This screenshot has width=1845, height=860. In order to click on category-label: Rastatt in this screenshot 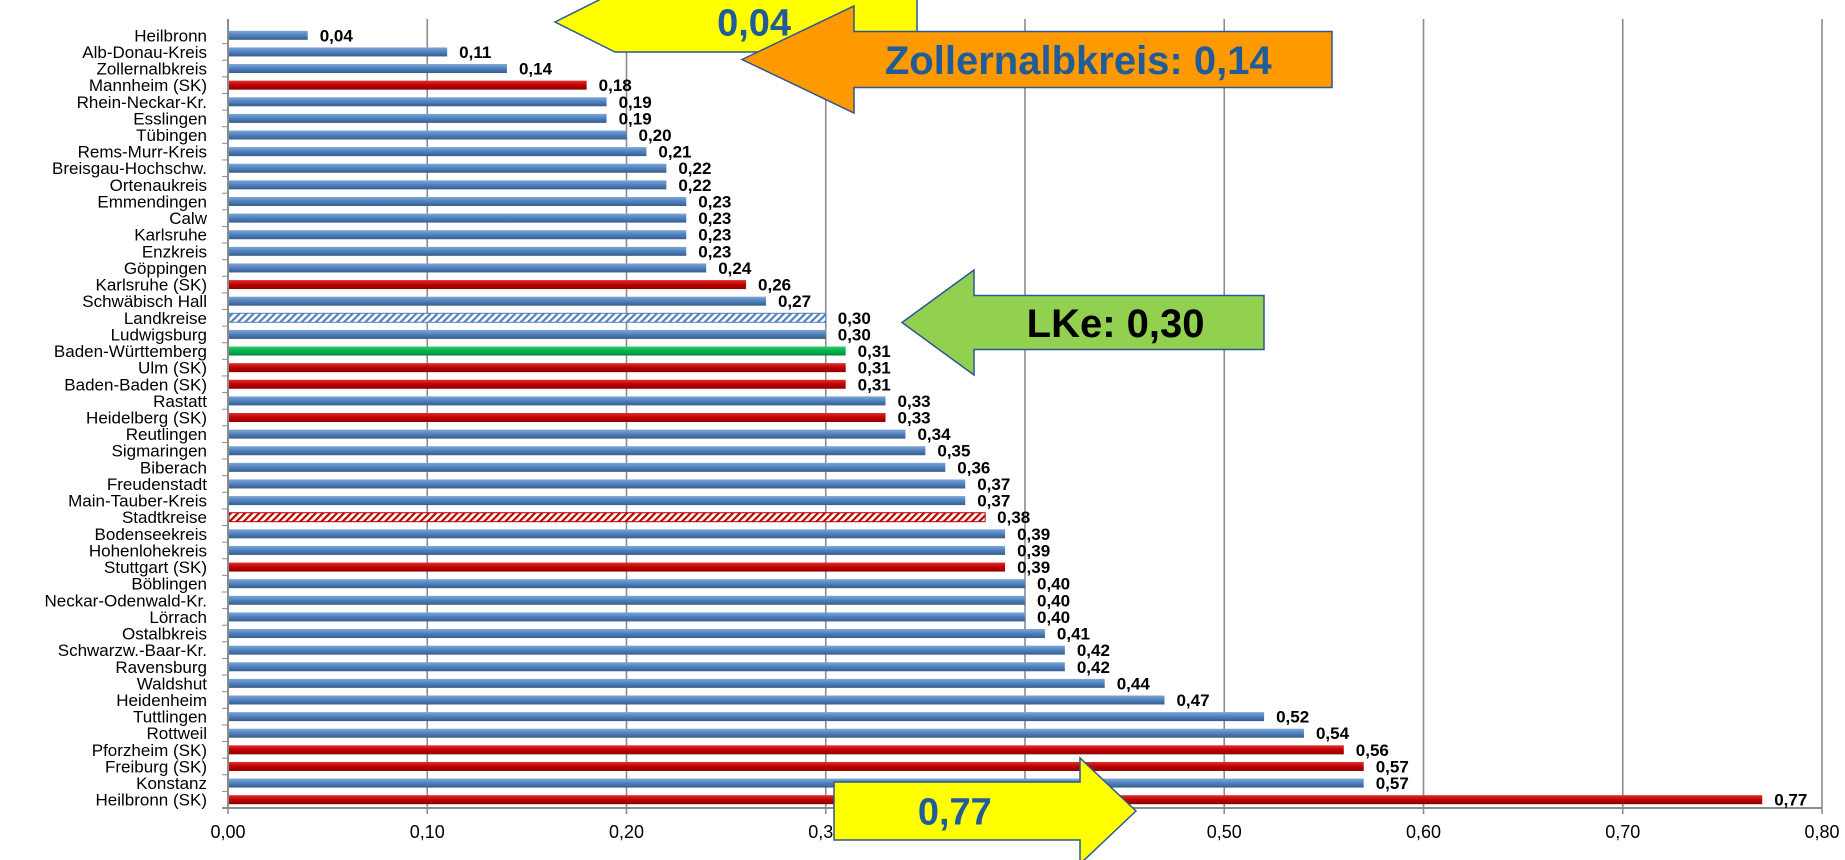, I will do `click(180, 401)`.